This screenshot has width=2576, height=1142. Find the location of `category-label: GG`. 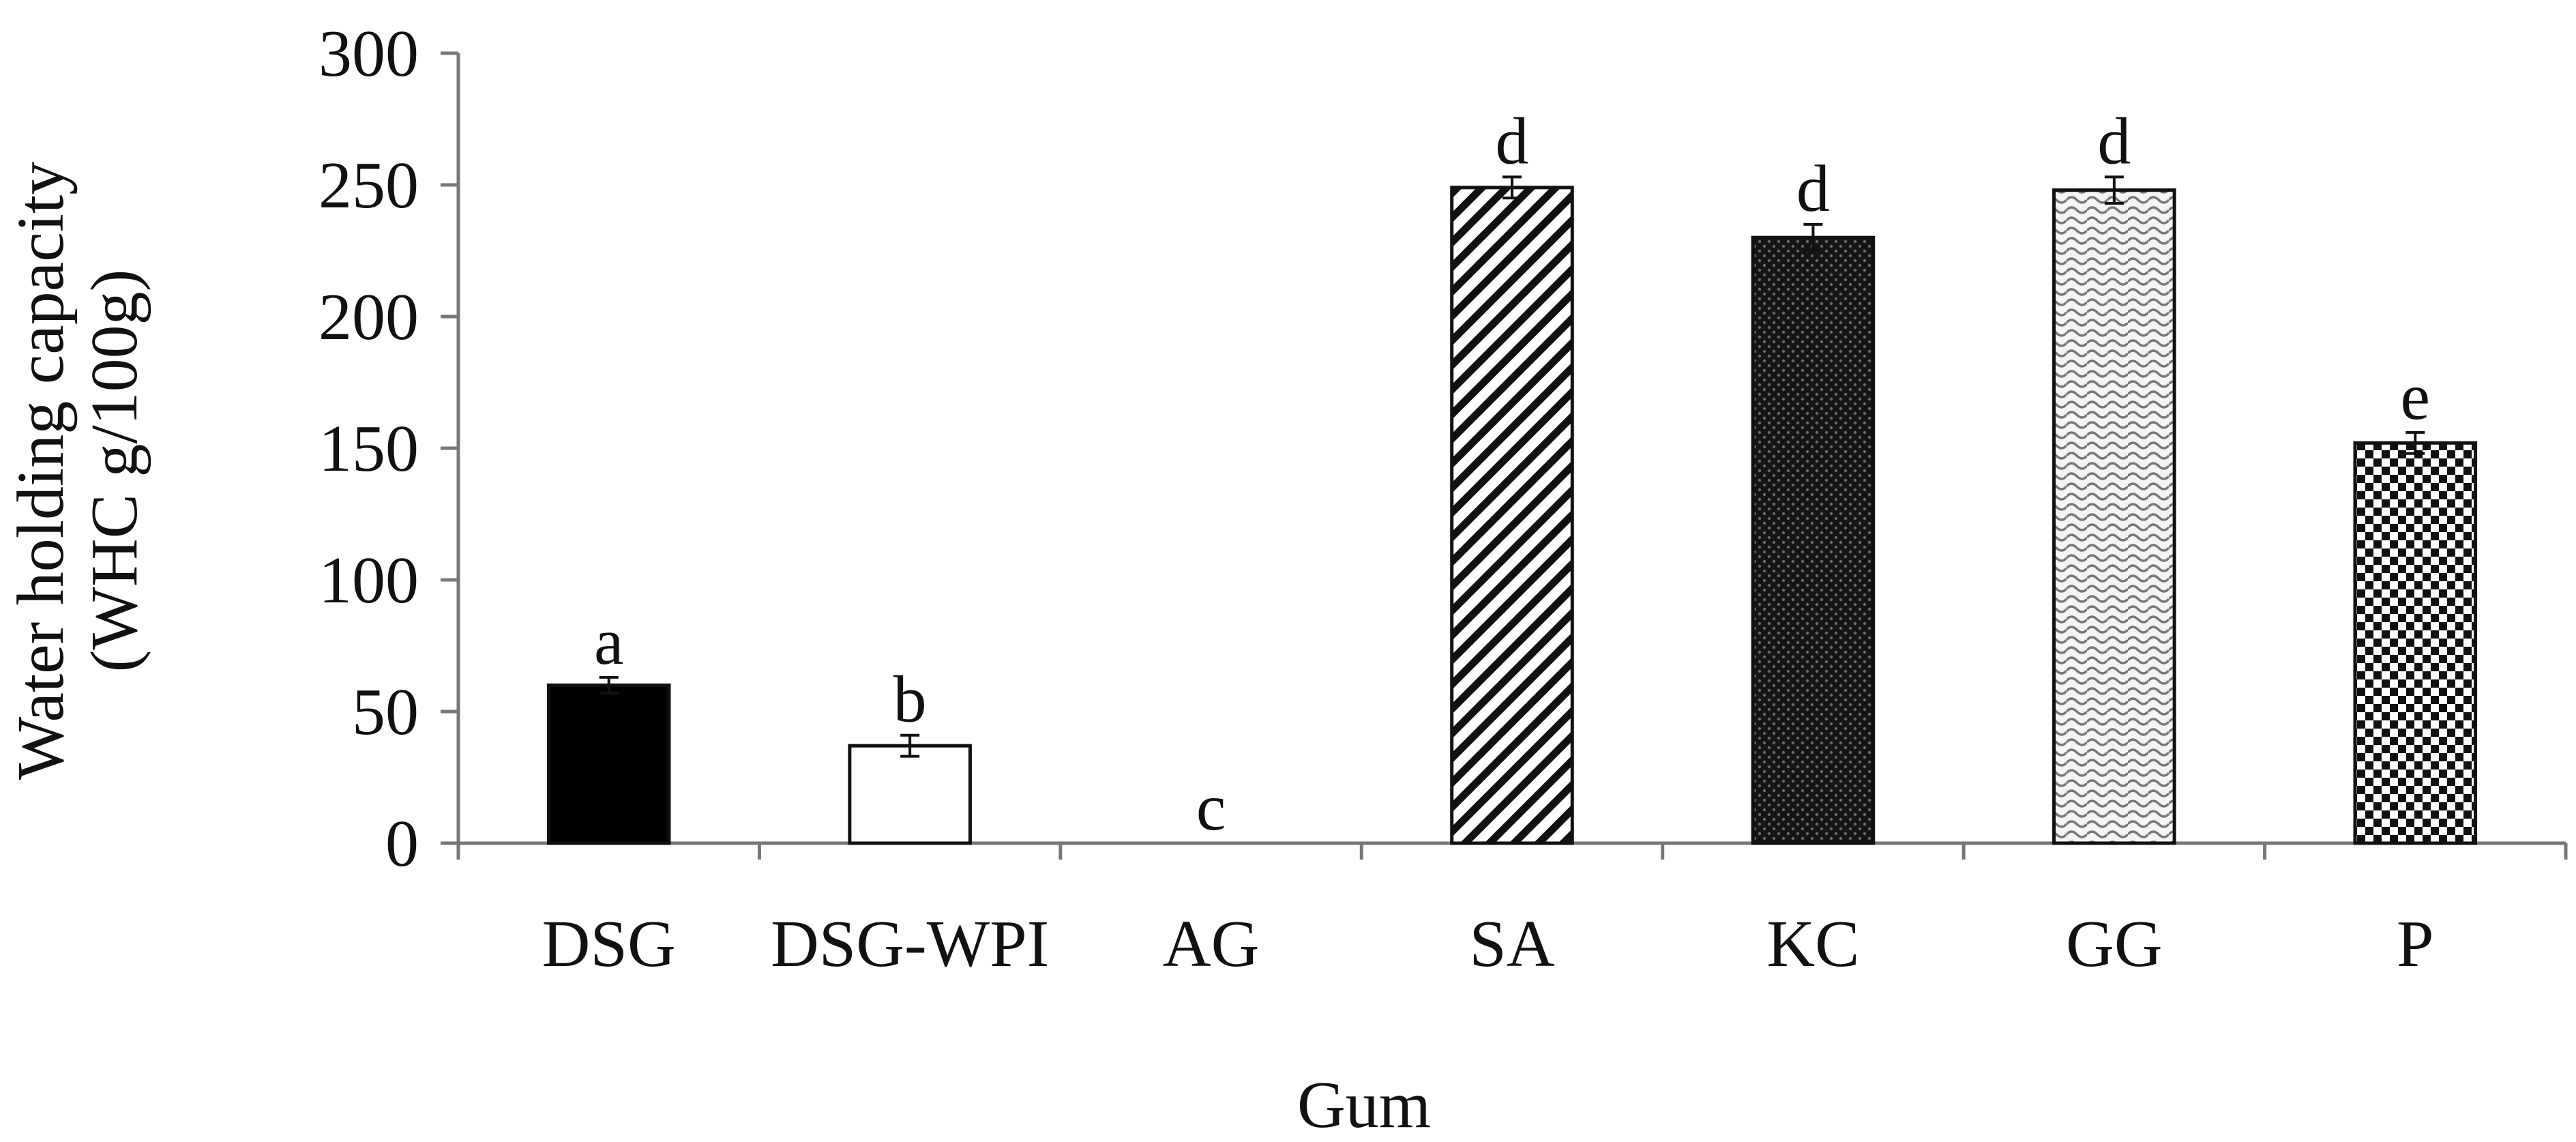

category-label: GG is located at coordinates (2114, 944).